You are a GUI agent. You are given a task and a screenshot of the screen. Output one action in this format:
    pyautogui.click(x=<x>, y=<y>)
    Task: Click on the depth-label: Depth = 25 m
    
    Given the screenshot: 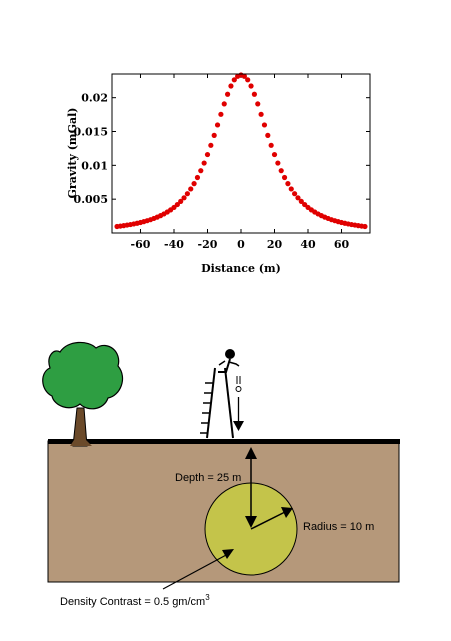 What is the action you would take?
    pyautogui.click(x=208, y=478)
    